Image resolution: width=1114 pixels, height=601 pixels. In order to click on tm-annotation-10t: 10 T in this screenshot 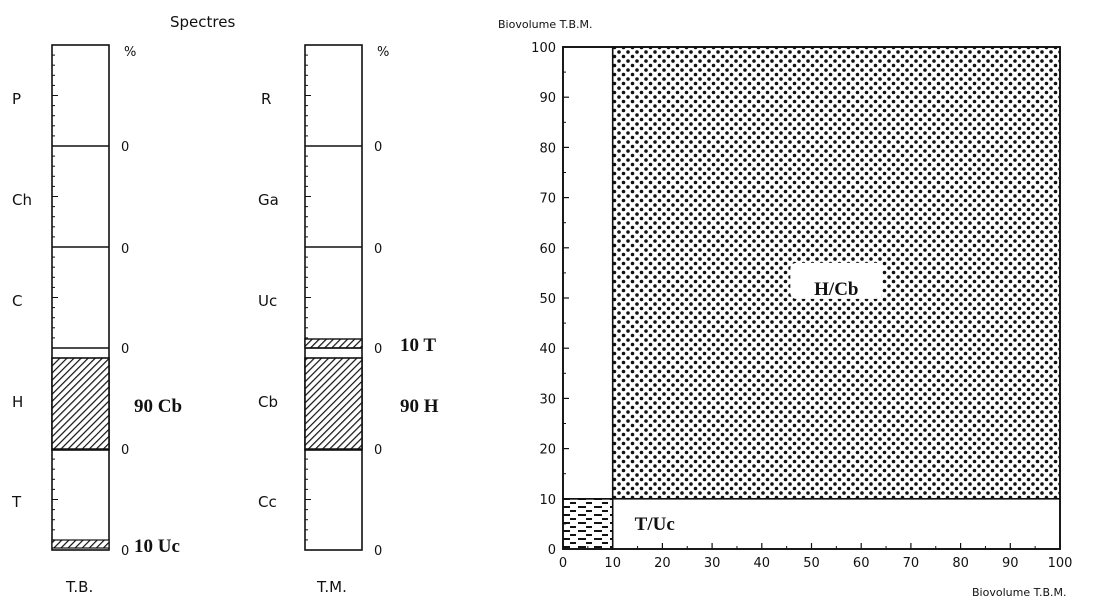, I will do `click(418, 345)`.